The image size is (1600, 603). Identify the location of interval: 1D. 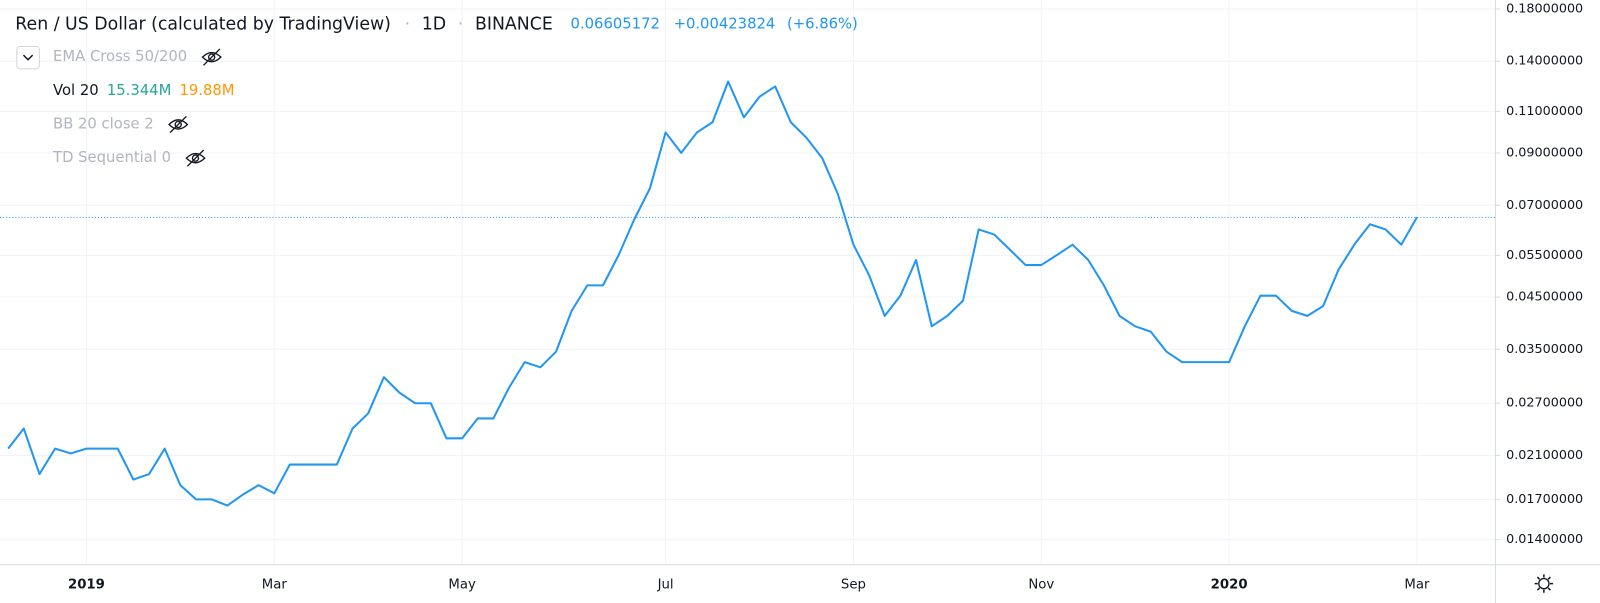
(434, 24).